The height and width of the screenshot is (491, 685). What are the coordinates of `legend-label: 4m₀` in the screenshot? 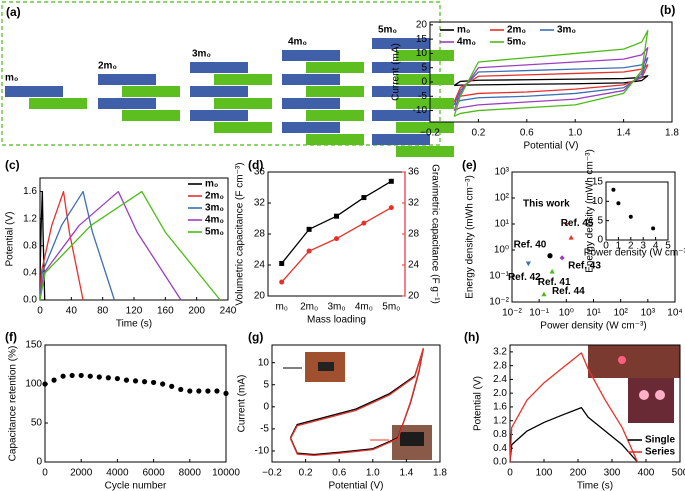 It's located at (466, 42).